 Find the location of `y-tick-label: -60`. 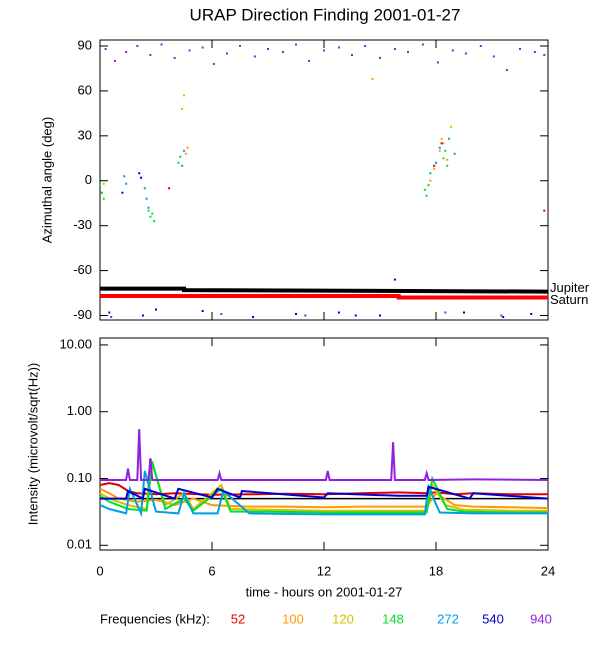

y-tick-label: -60 is located at coordinates (82, 269).